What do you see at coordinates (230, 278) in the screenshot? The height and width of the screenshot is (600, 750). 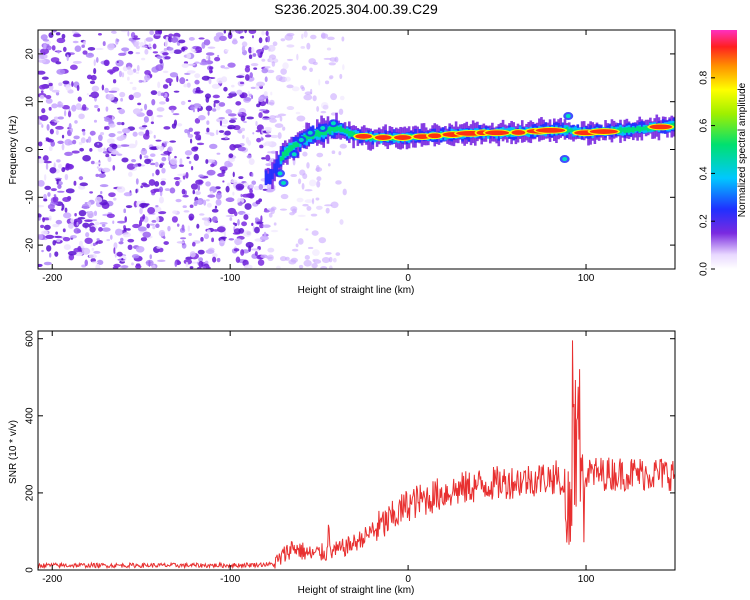 I see `spectrogram-x-tick-label: -100` at bounding box center [230, 278].